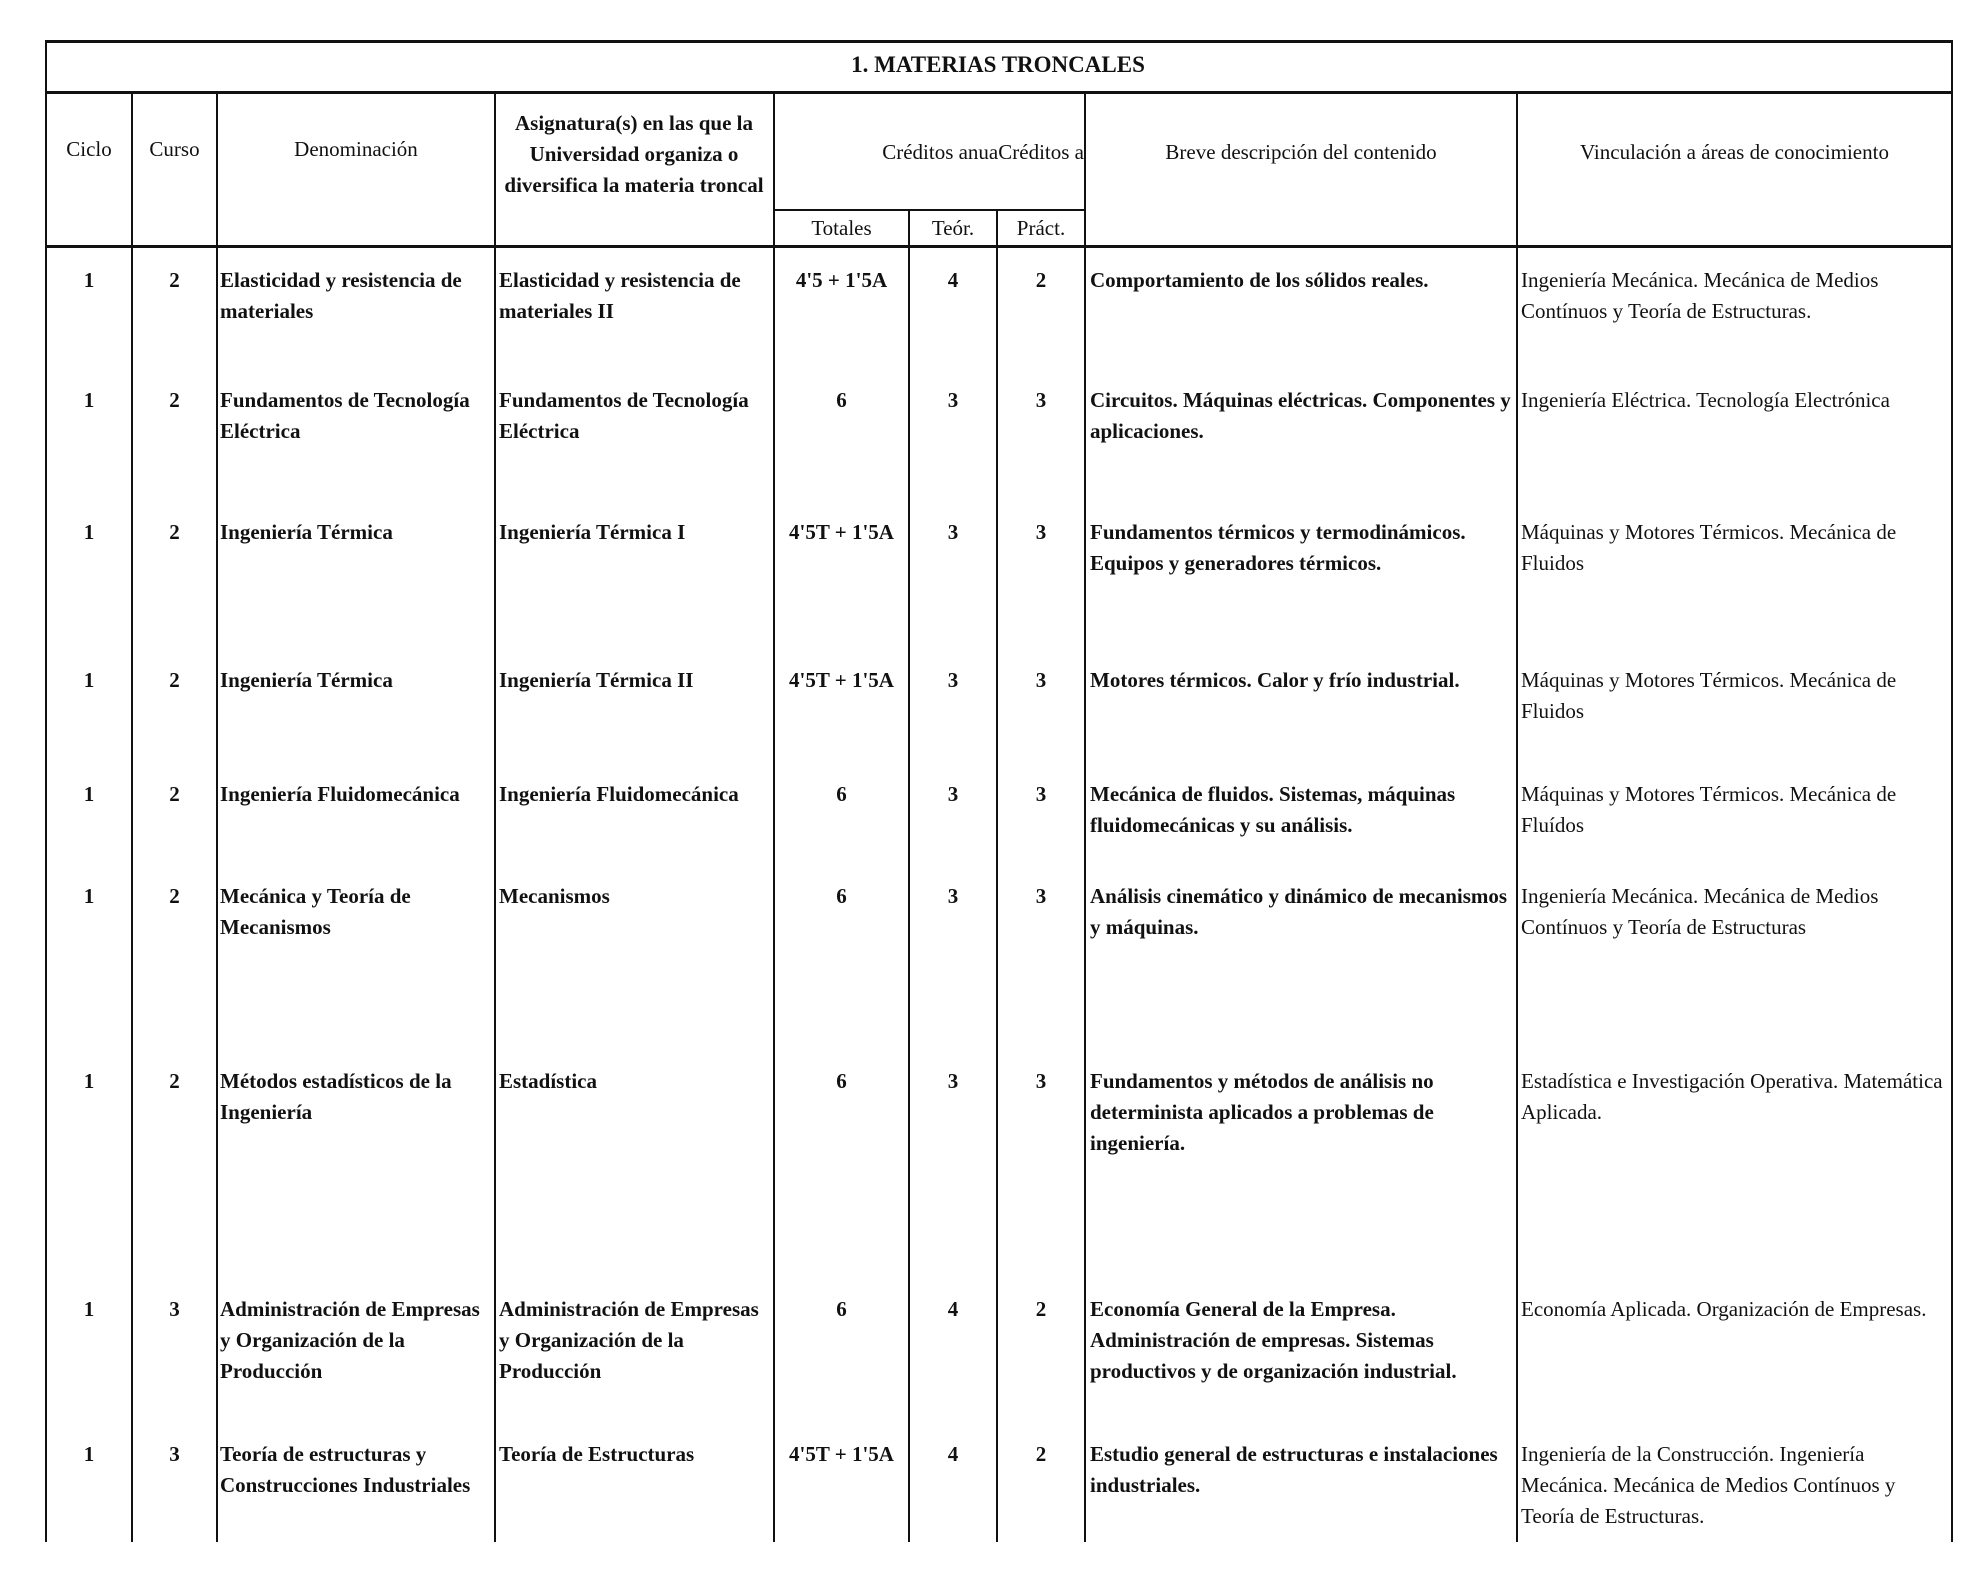 Image resolution: width=1969 pixels, height=1573 pixels. Describe the element at coordinates (592, 532) in the screenshot. I see `cell-asignatura: Ingeniería Térmica I` at that location.